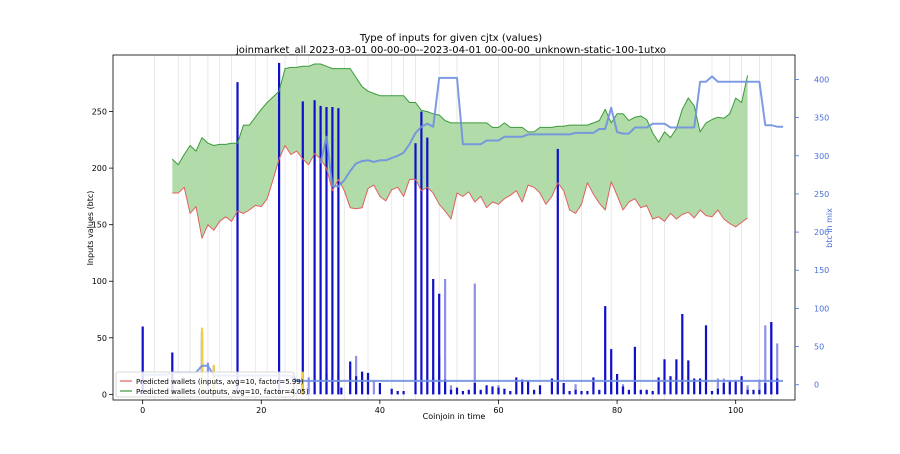 This screenshot has height=454, width=900. Describe the element at coordinates (735, 410) in the screenshot. I see `x-tick-label-5: 100` at that location.